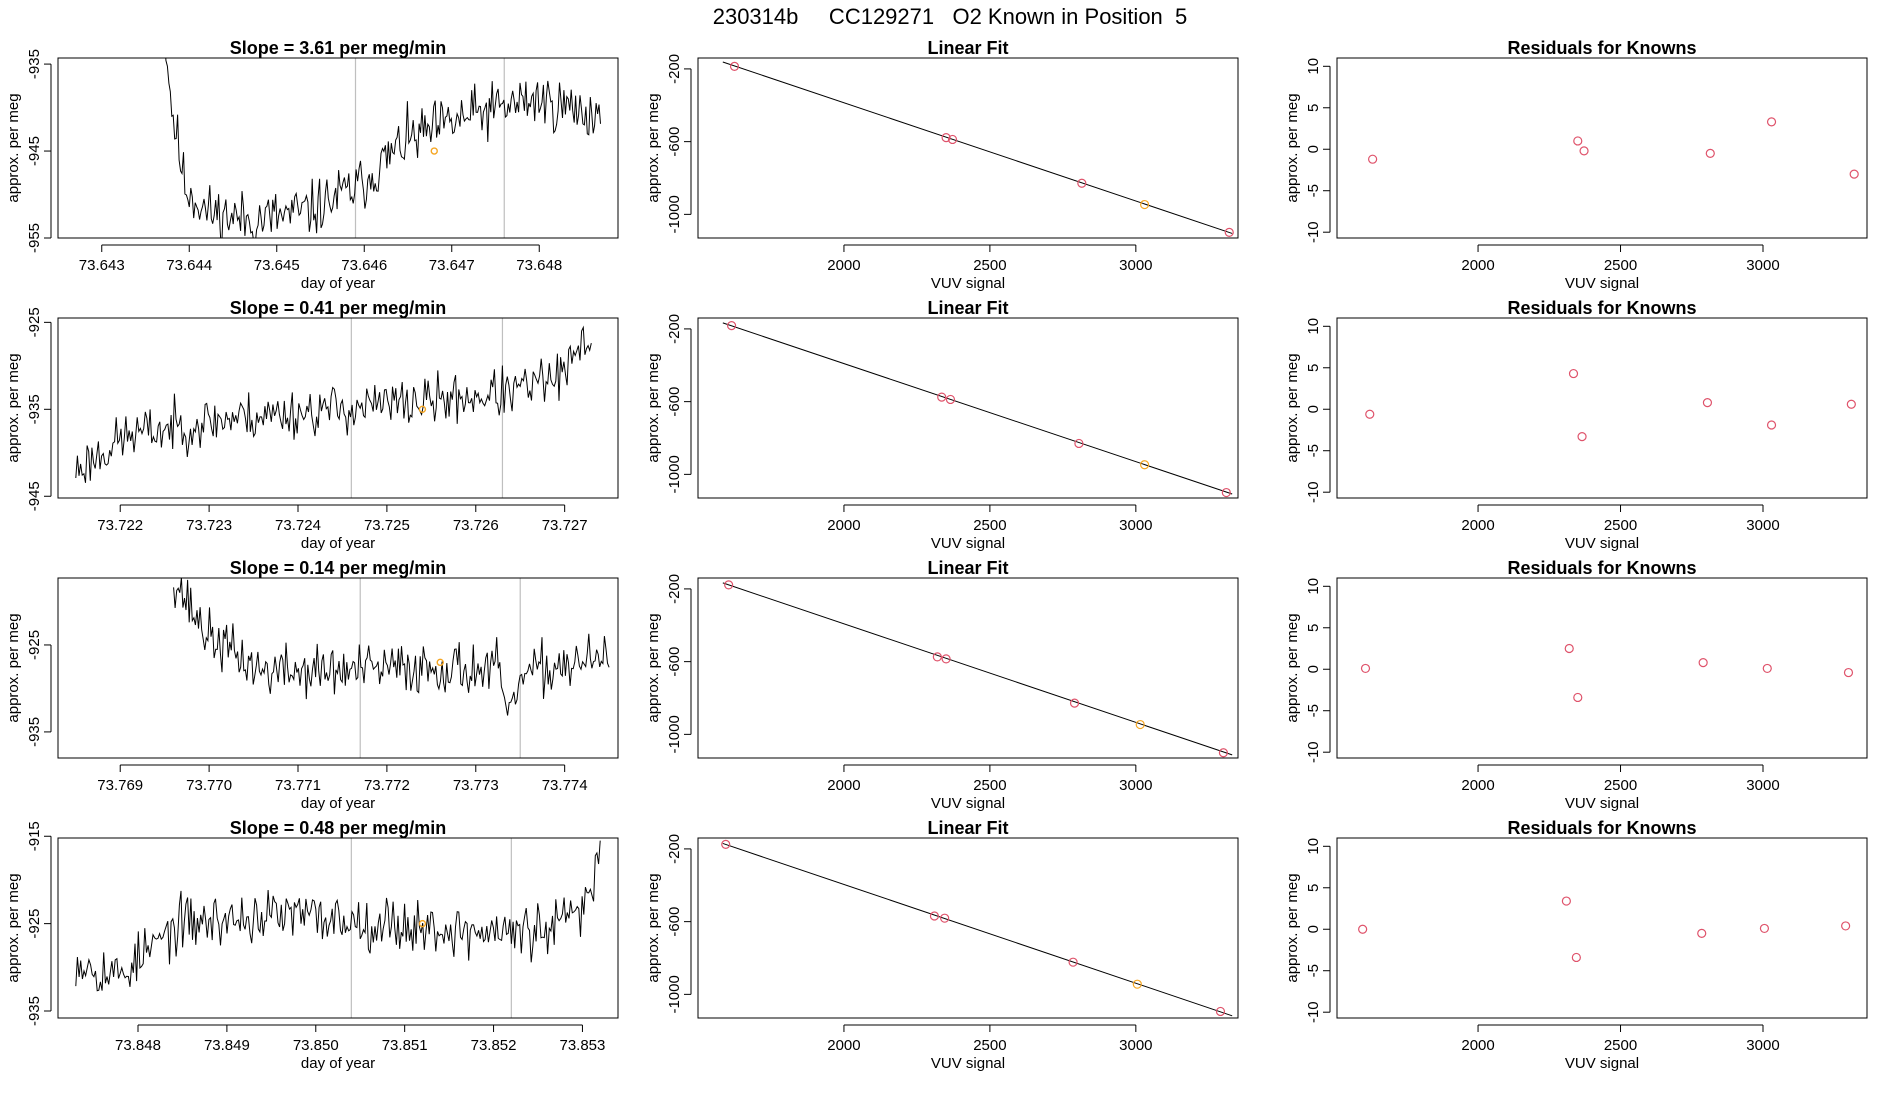  Describe the element at coordinates (338, 48) in the screenshot. I see `panel-title: Slope = 3.61 per meg/min` at that location.